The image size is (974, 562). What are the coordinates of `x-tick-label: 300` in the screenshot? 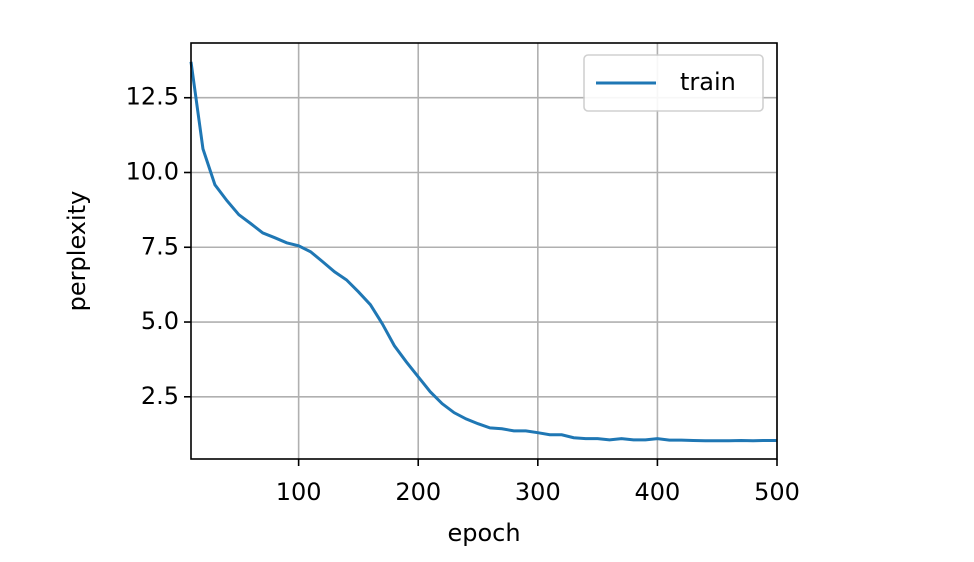 It's located at (538, 492).